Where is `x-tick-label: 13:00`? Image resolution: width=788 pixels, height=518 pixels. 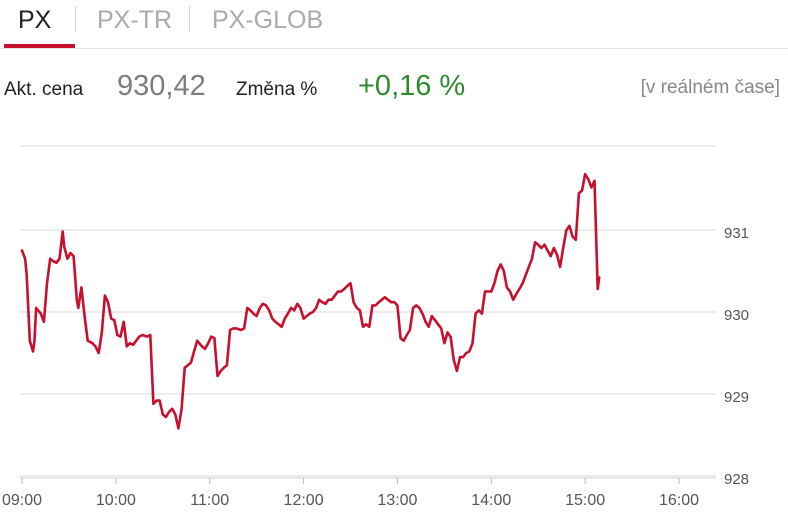 x-tick-label: 13:00 is located at coordinates (397, 500).